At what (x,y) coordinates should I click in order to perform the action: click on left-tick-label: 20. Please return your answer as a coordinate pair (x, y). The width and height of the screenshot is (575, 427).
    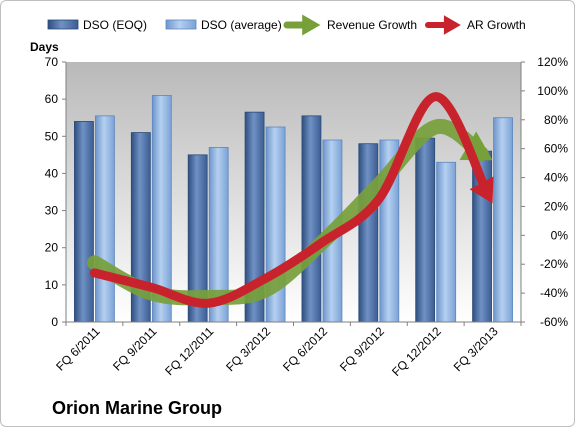
    Looking at the image, I should click on (52, 248).